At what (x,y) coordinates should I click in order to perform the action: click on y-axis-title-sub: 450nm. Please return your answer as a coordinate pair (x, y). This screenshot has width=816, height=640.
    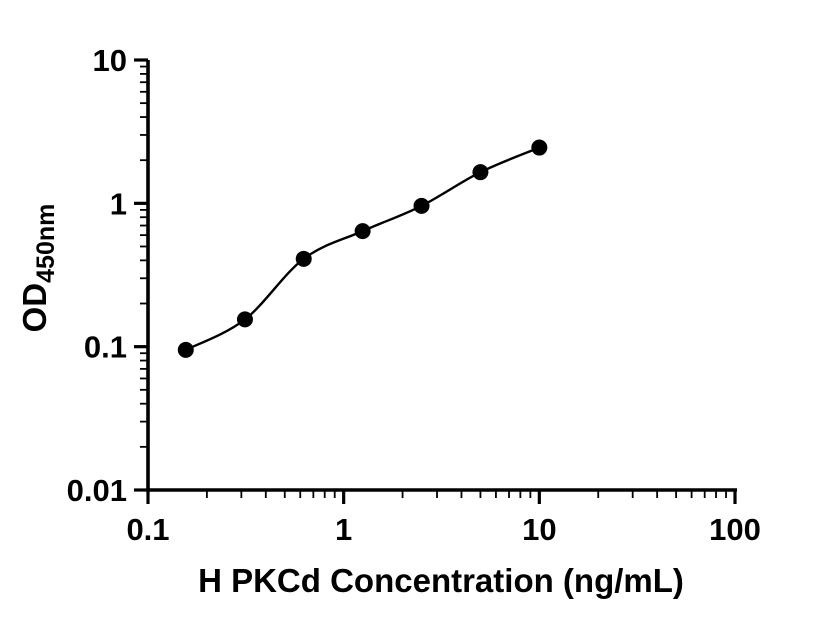
    Looking at the image, I should click on (46, 243).